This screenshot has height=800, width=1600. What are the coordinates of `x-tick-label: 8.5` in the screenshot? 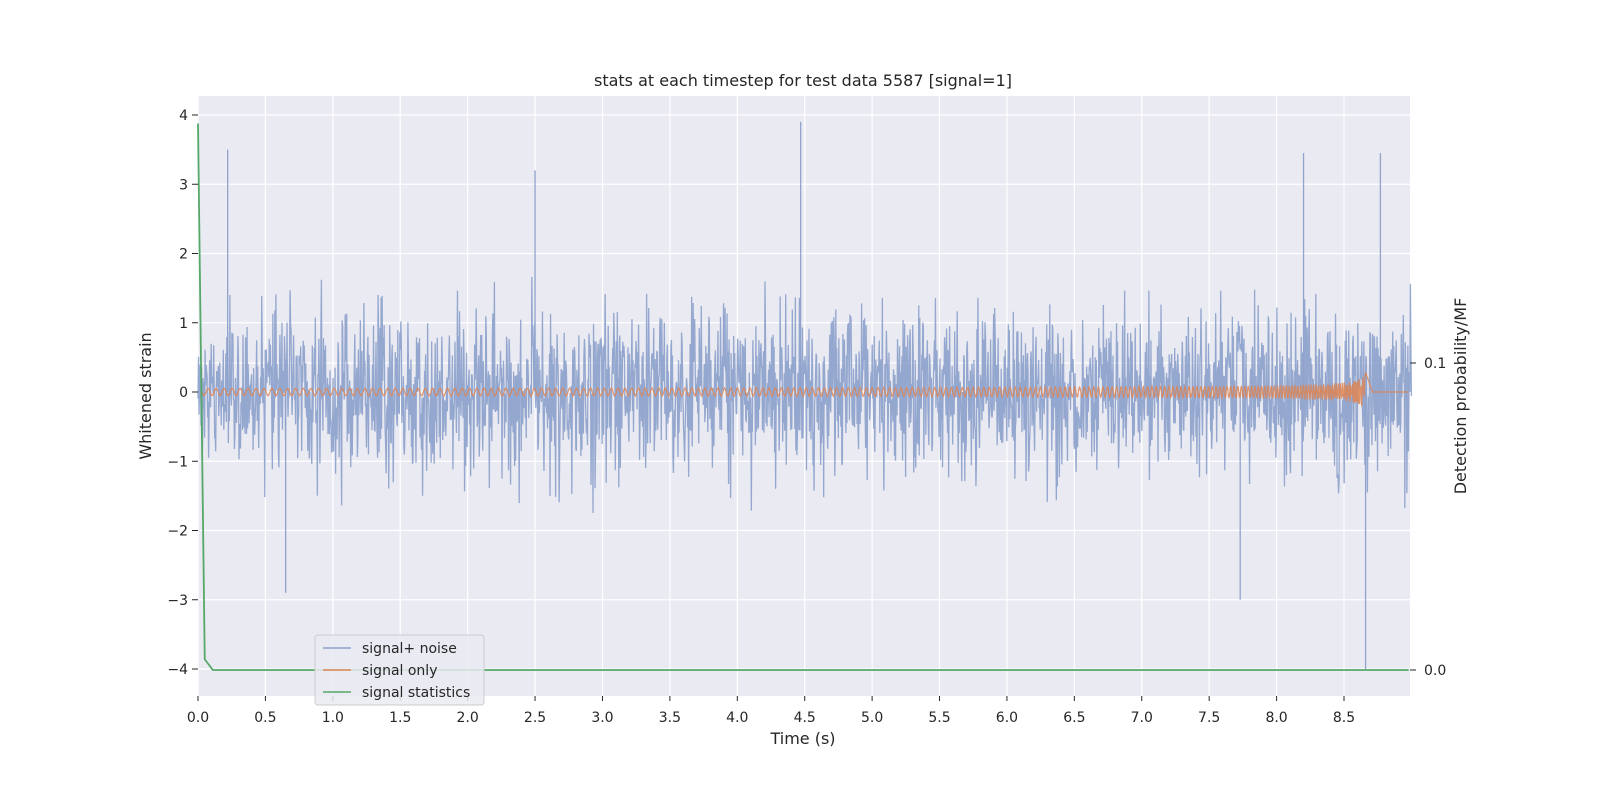 It's located at (1344, 718).